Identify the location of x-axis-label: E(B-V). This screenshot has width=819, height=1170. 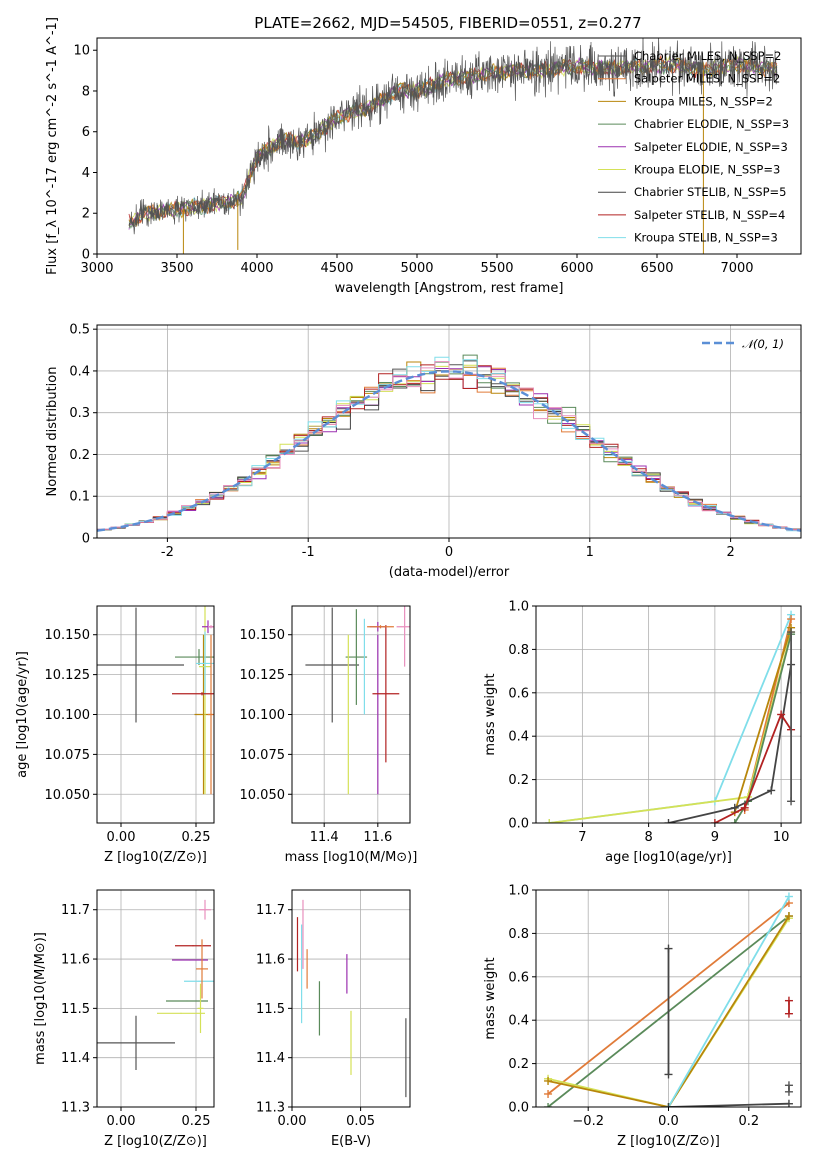
(351, 1141).